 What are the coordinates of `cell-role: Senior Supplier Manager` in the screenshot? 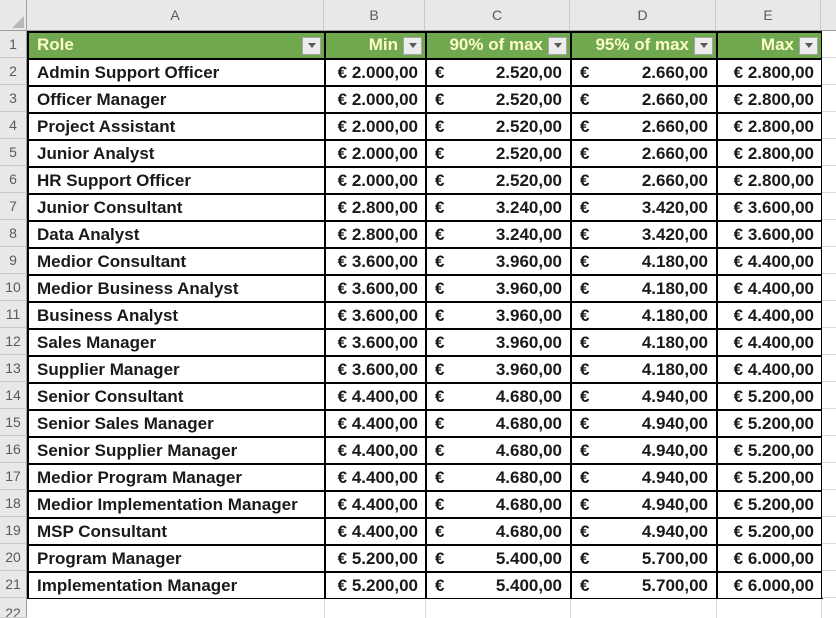 It's located at (176, 450).